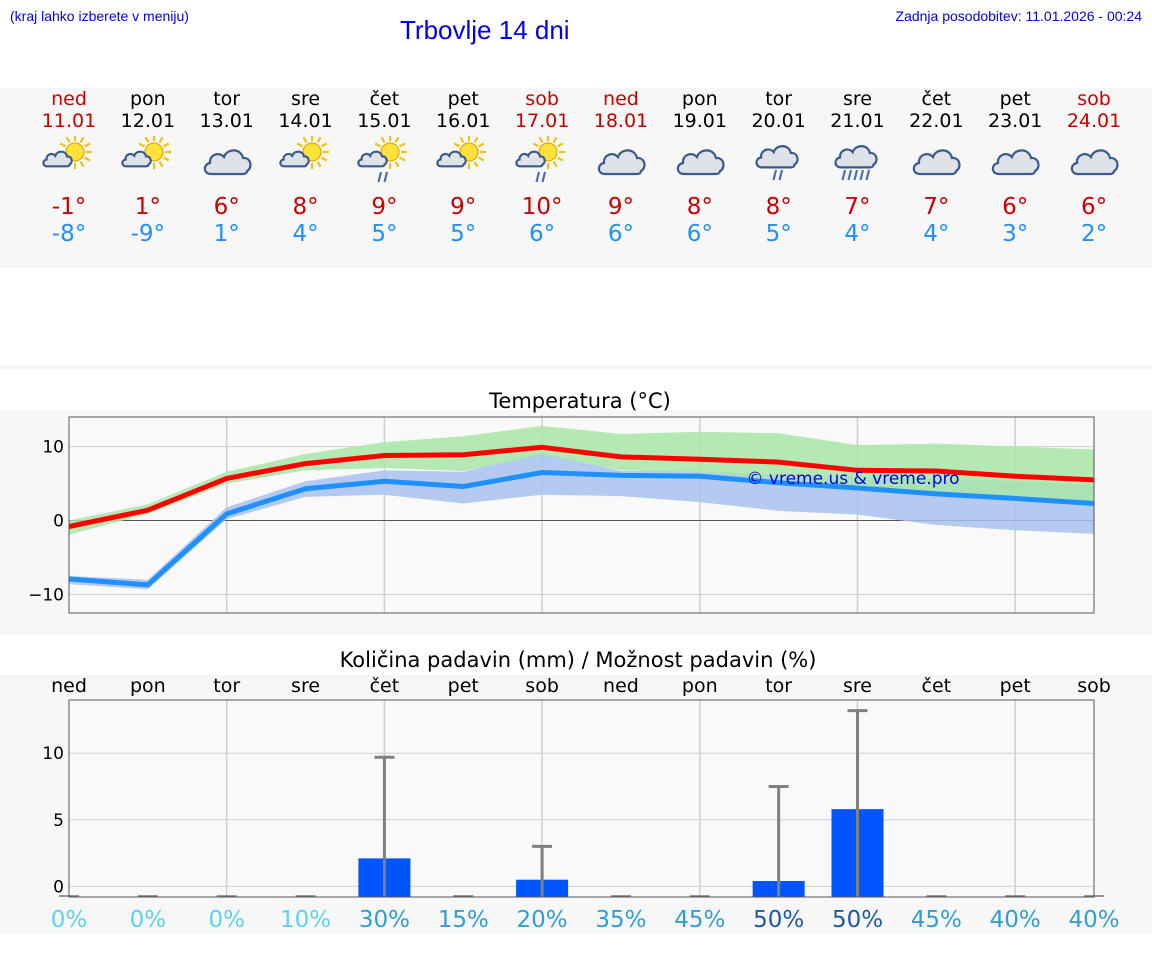 The image size is (1152, 975). Describe the element at coordinates (857, 207) in the screenshot. I see `temp-max: 7°` at that location.